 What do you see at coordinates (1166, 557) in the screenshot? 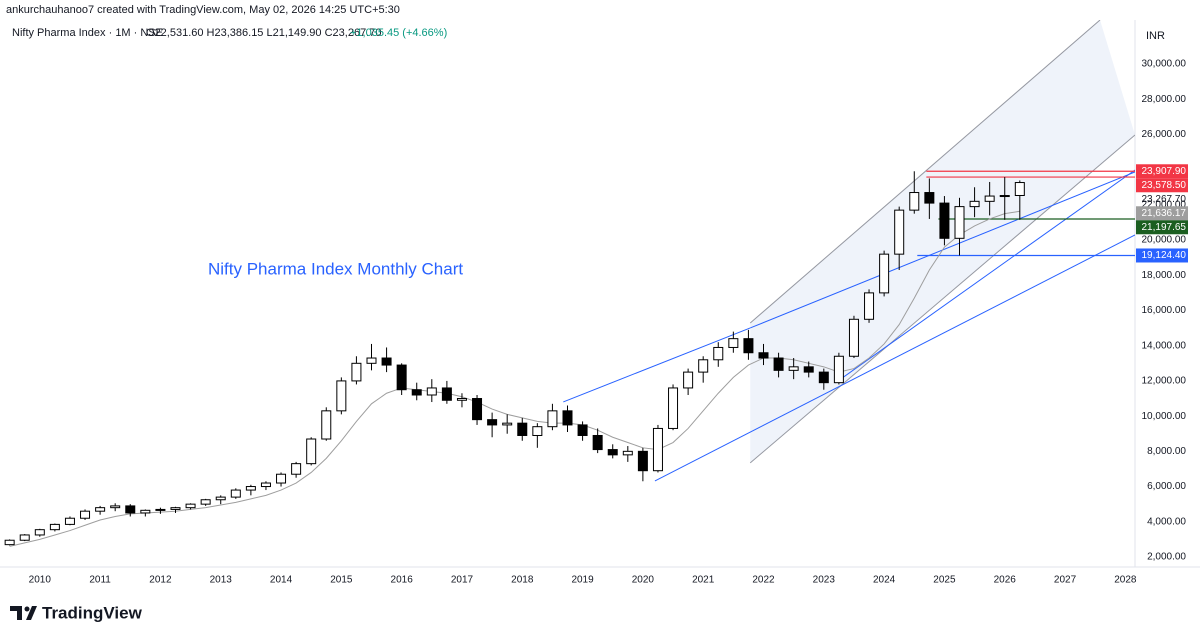
I see `y-tick-label: 2,000.00` at bounding box center [1166, 557].